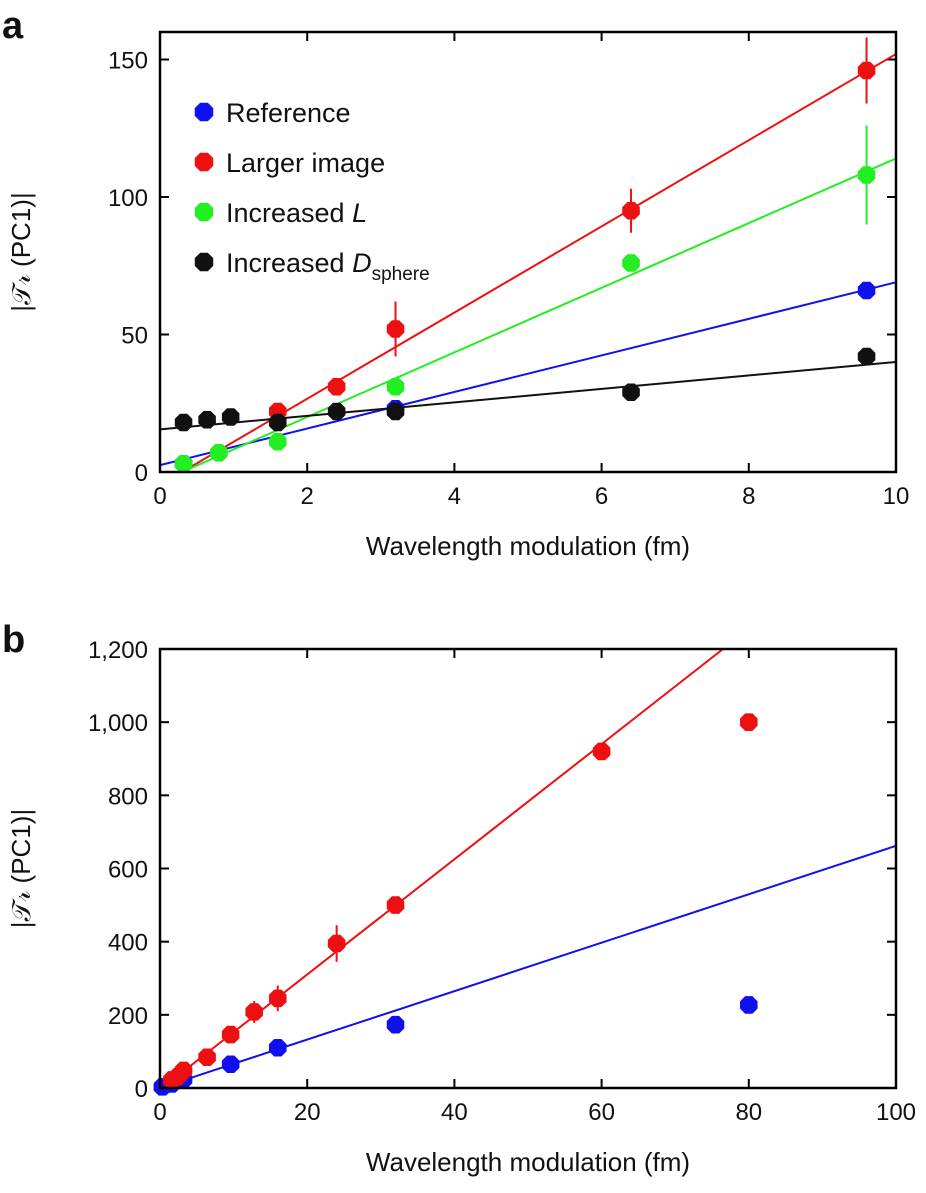  I want to click on x-tick-label: 100, so click(896, 1112).